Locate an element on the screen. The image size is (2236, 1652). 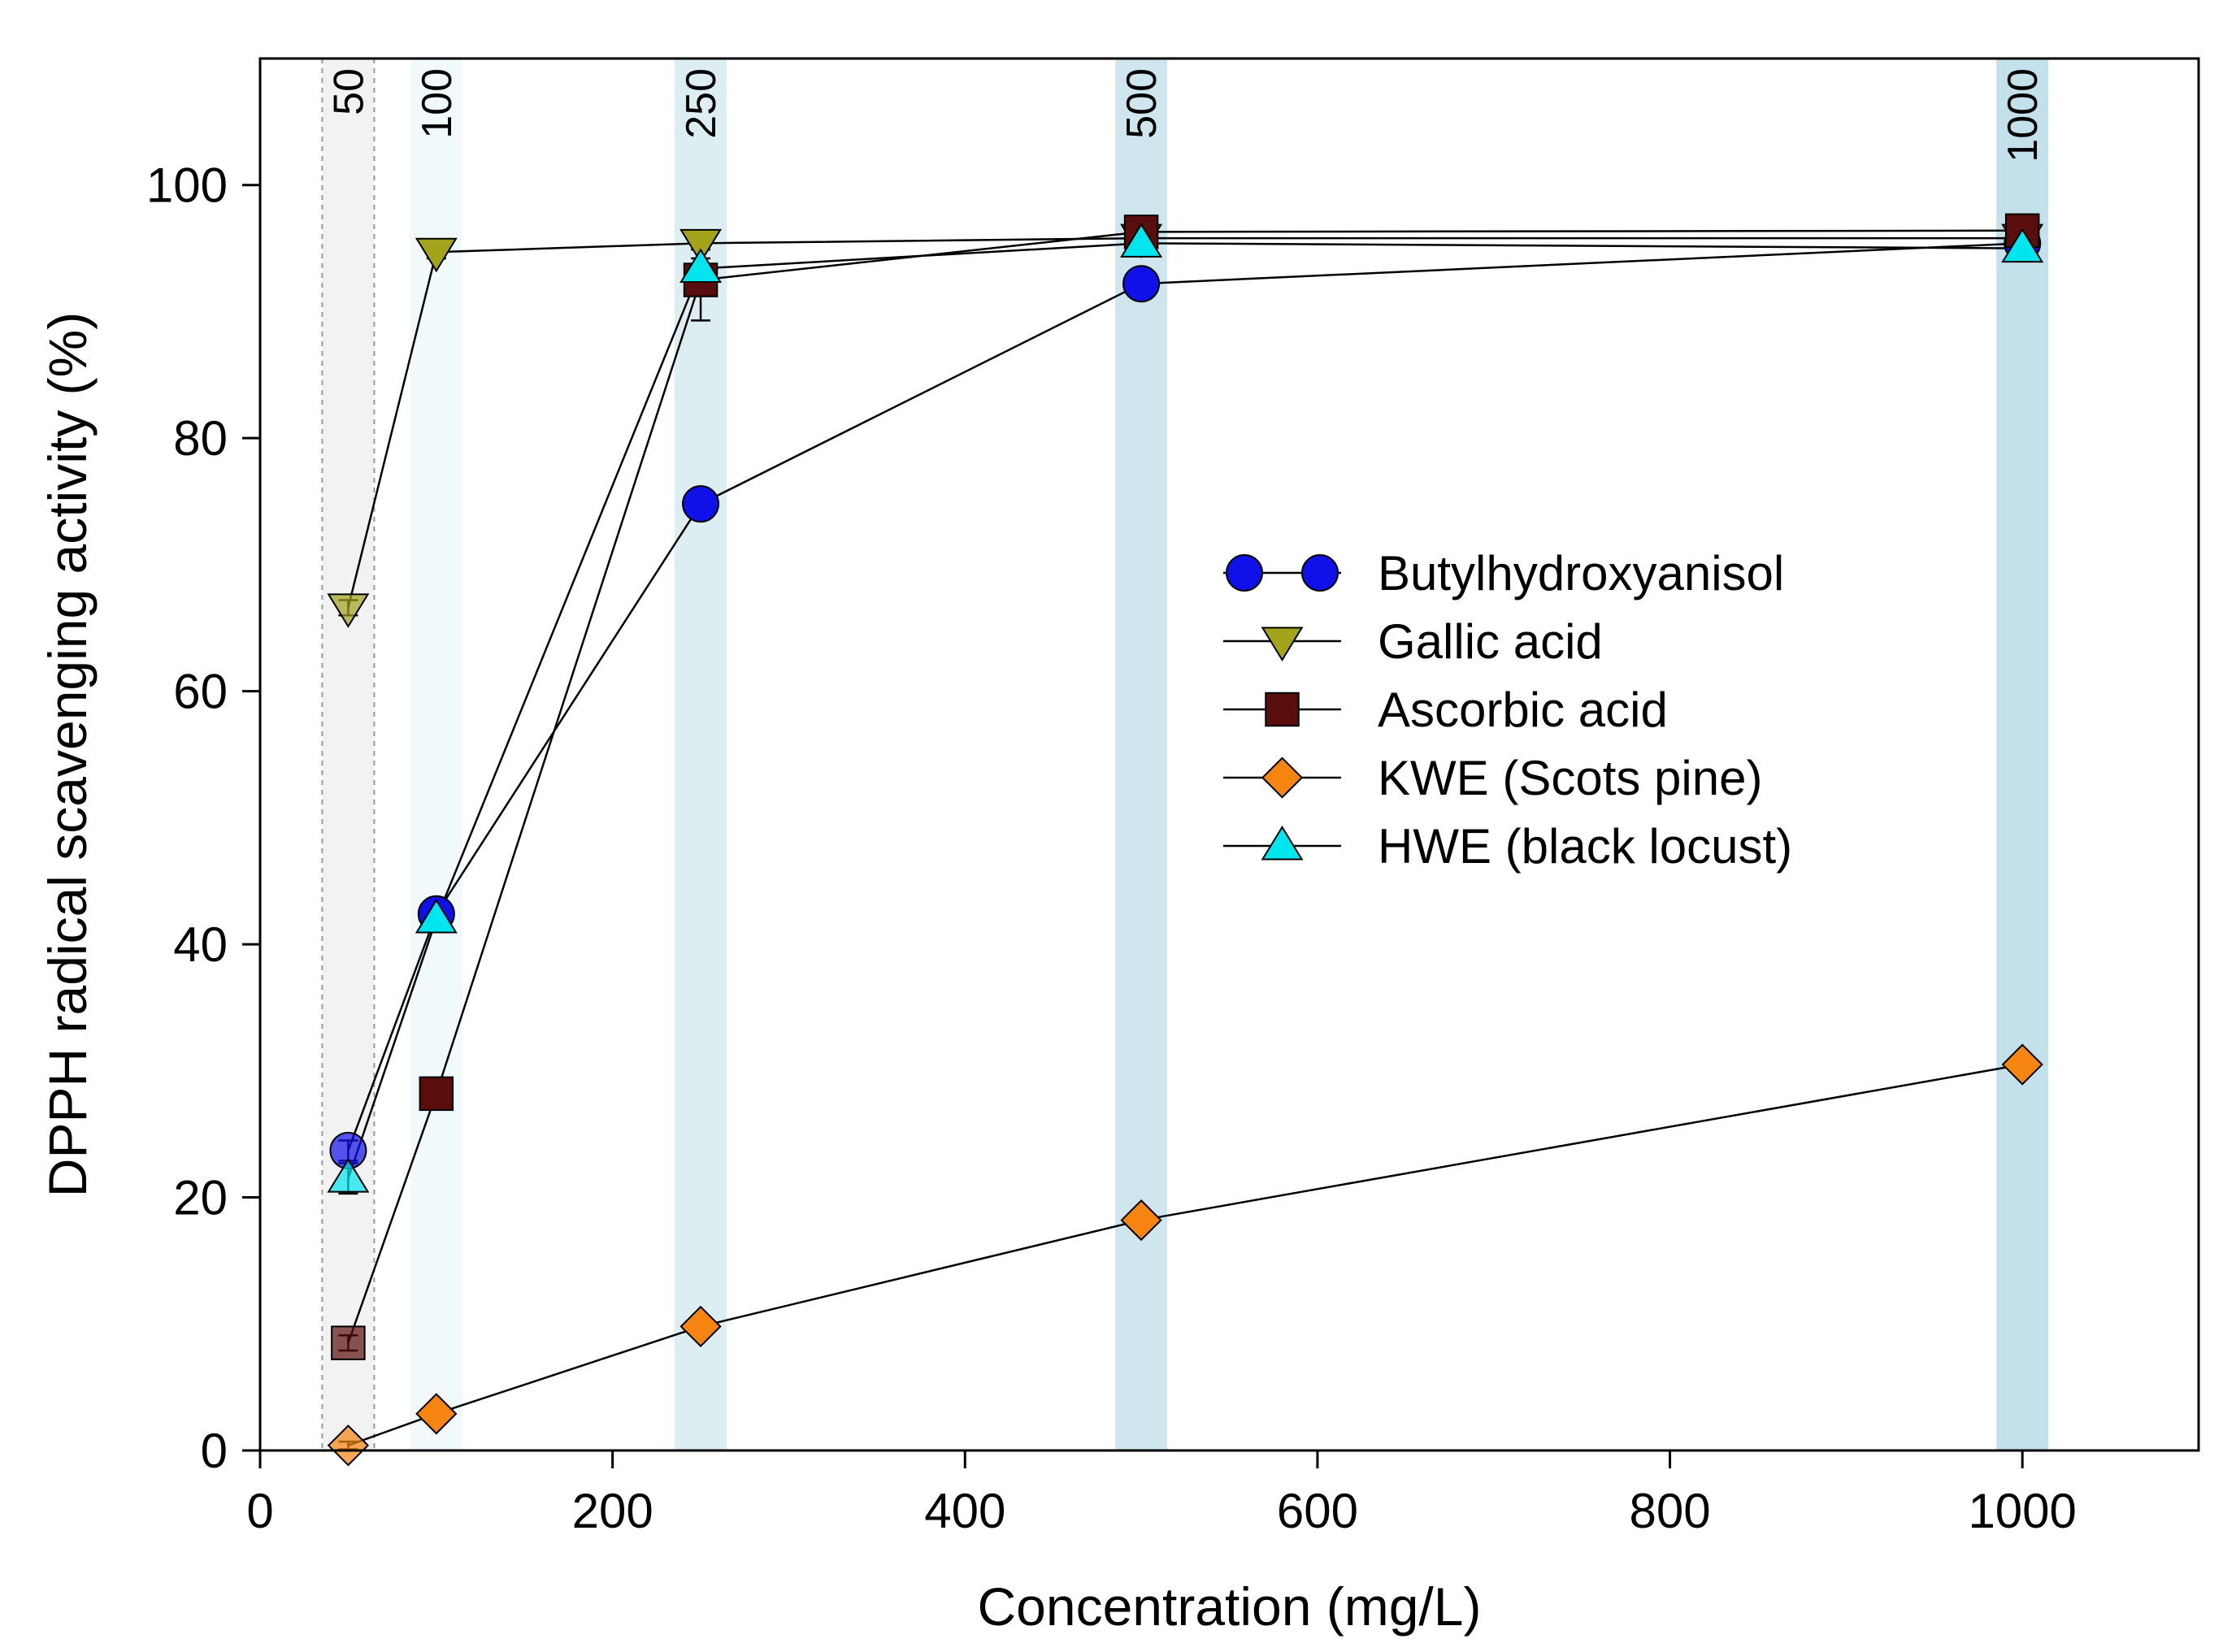
band-label-100: 100 is located at coordinates (437, 103).